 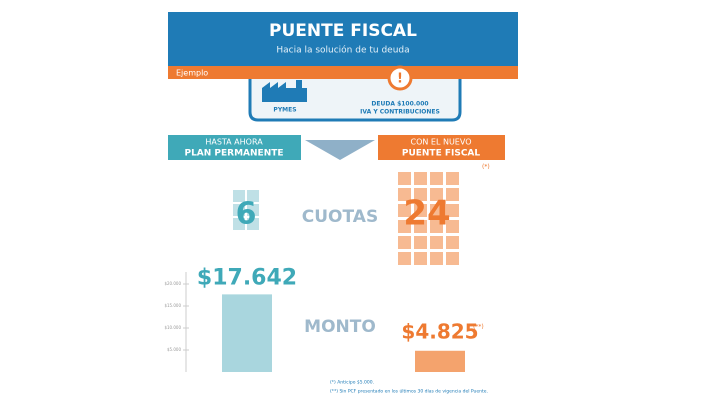 What do you see at coordinates (441, 142) in the screenshot?
I see `new-plan-line1: CON EL NUEVO` at bounding box center [441, 142].